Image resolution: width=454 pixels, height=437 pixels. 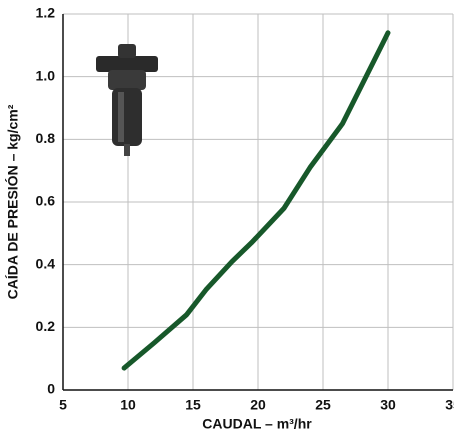 What do you see at coordinates (46, 263) in the screenshot?
I see `y-tick-label: 0.4` at bounding box center [46, 263].